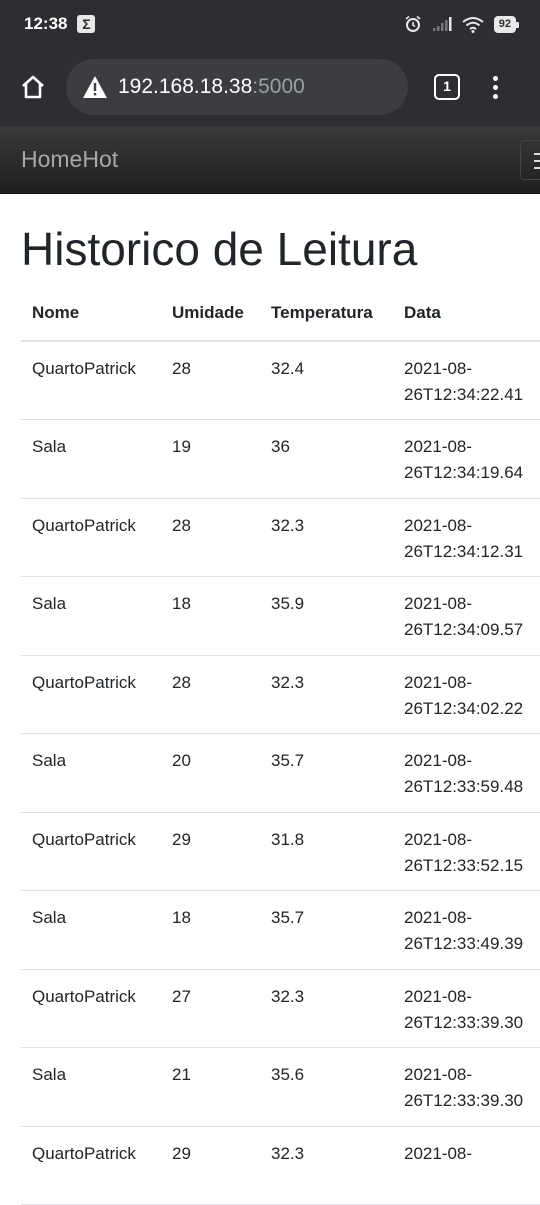  What do you see at coordinates (442, 24) in the screenshot?
I see `signal-icon` at bounding box center [442, 24].